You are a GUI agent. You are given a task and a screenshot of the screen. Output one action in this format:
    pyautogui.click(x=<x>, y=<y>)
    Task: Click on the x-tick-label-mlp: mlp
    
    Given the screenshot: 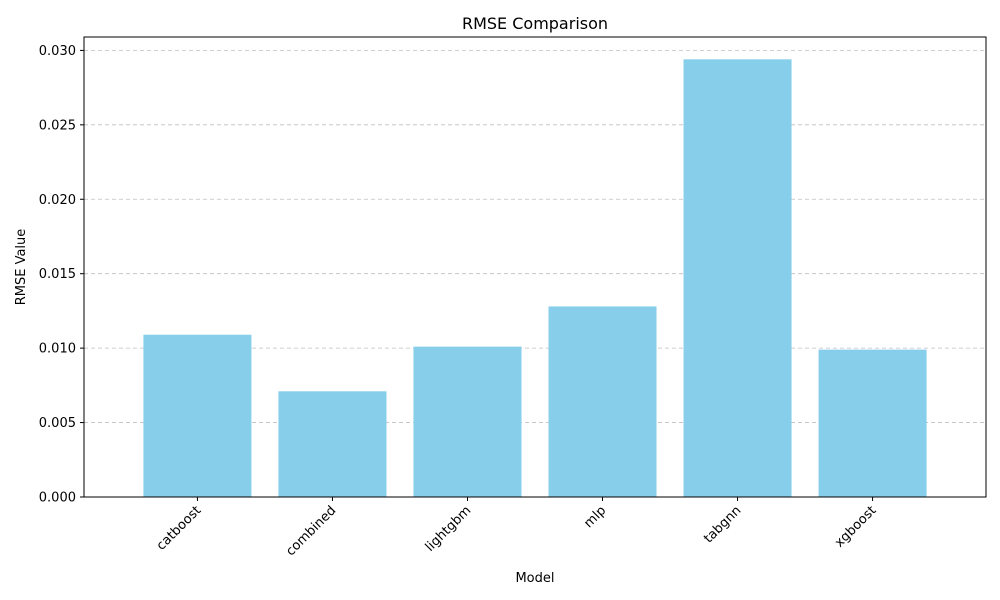 What is the action you would take?
    pyautogui.click(x=595, y=517)
    